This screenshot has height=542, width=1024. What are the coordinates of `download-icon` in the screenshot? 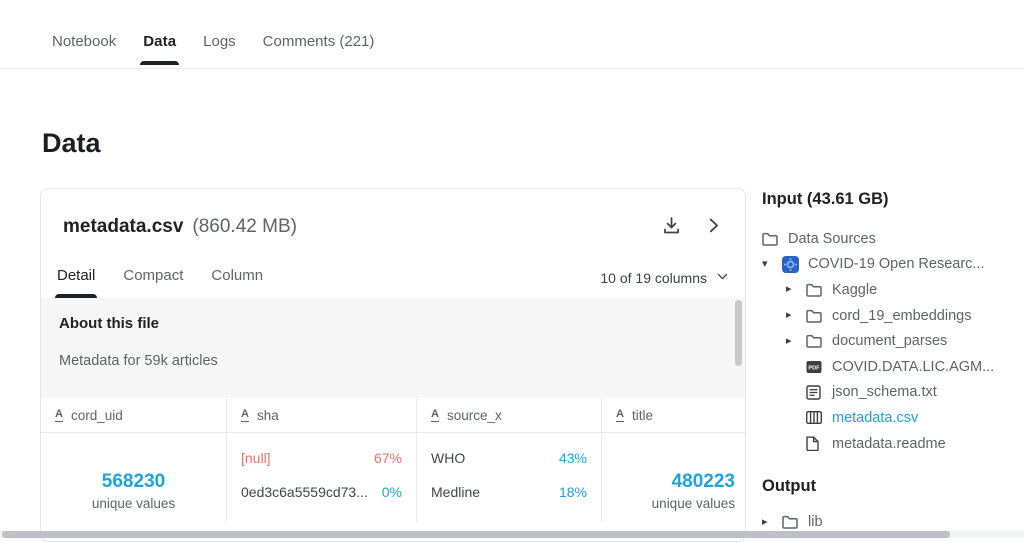 It's located at (671, 227).